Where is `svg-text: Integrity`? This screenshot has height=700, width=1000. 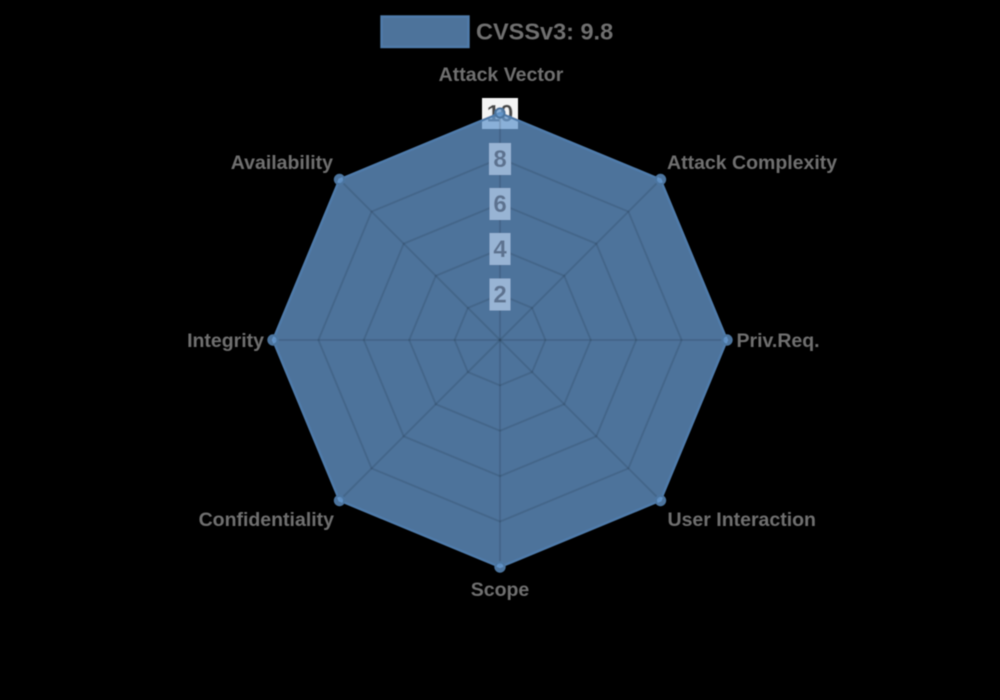 svg-text: Integrity is located at coordinates (225, 341).